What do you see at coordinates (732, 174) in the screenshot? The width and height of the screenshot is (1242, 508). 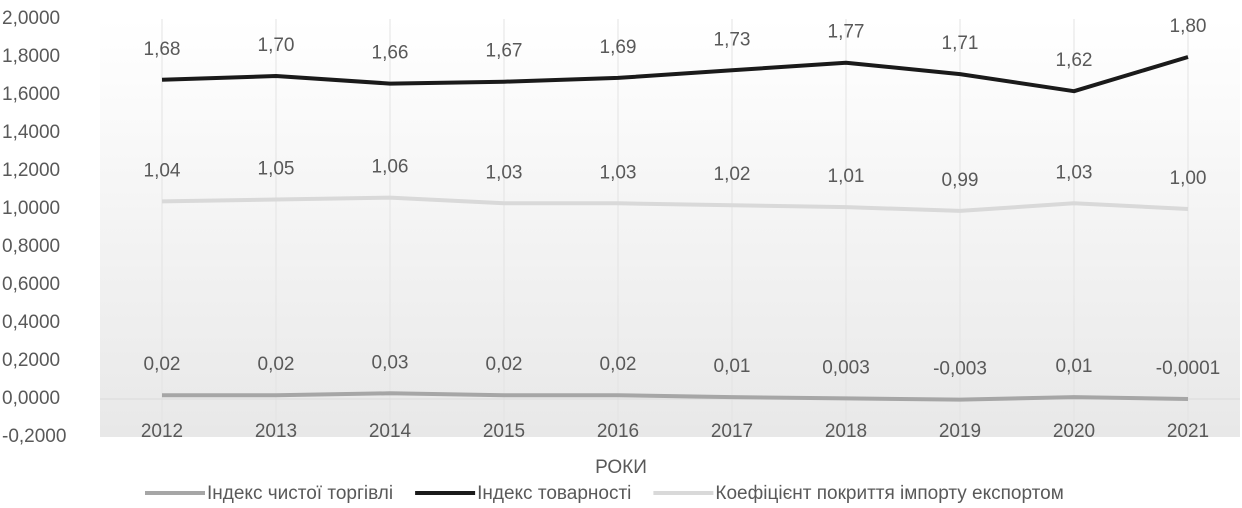 I see `data-label: 1,02` at bounding box center [732, 174].